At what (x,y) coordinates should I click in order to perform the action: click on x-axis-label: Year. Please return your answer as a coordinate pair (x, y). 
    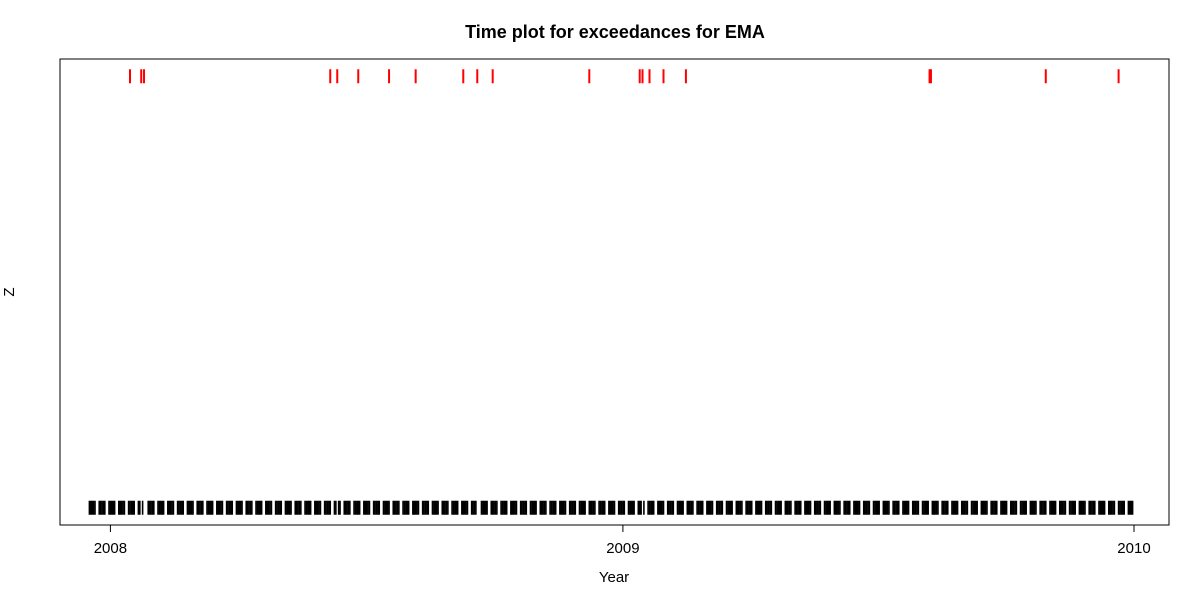
    Looking at the image, I should click on (614, 577).